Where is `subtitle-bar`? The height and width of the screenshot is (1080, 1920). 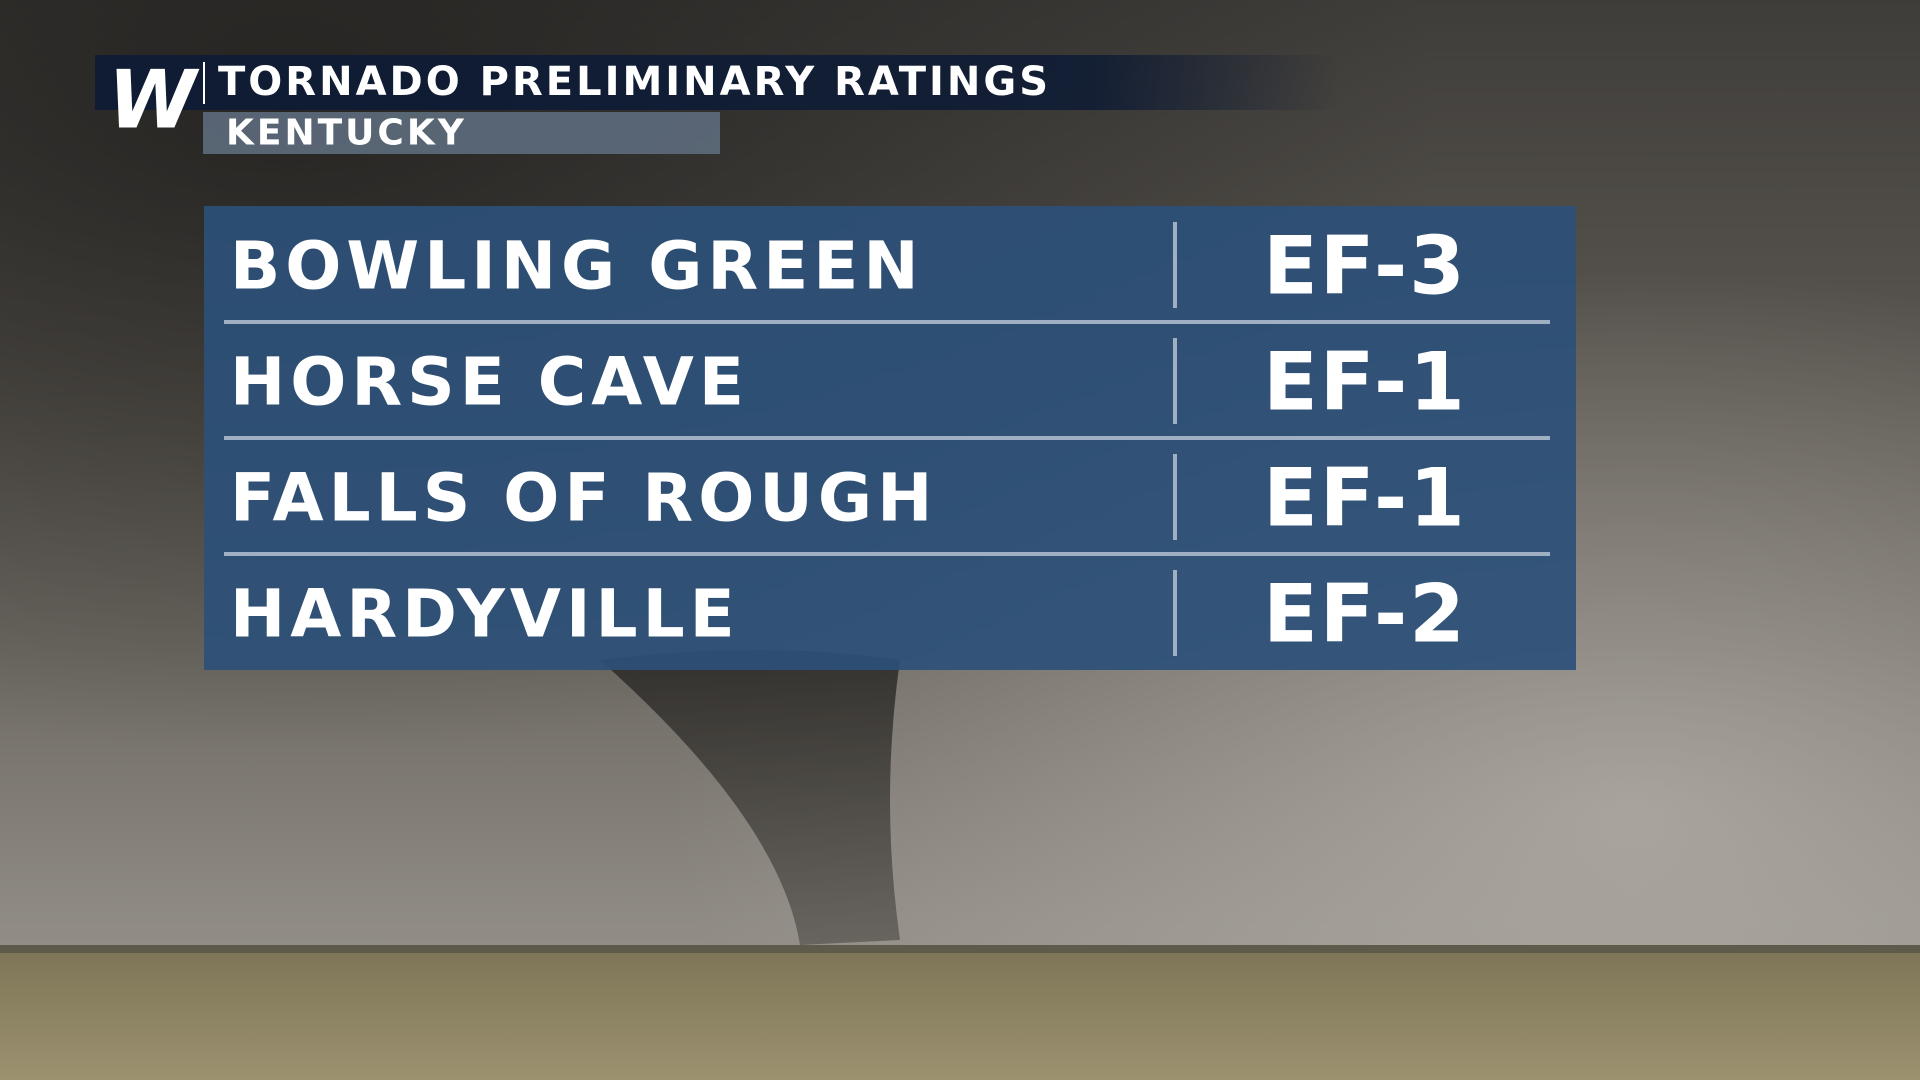
subtitle-bar is located at coordinates (461, 133).